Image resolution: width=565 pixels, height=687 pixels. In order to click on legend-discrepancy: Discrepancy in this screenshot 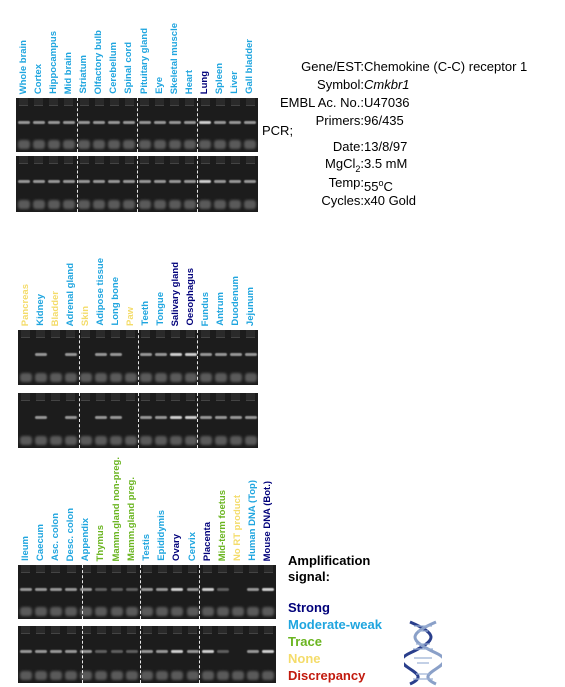, I will do `click(327, 675)`.